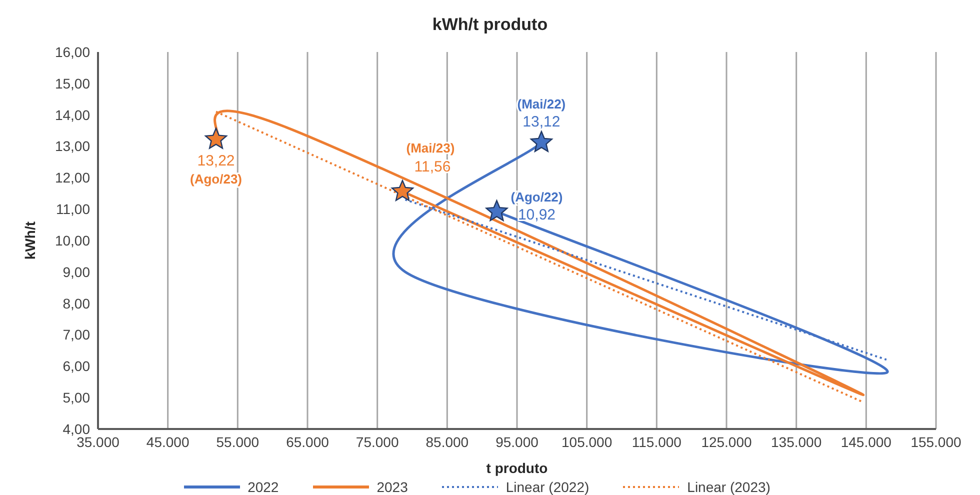 This screenshot has height=495, width=980. What do you see at coordinates (657, 442) in the screenshot?
I see `x-tick-label: 115.000` at bounding box center [657, 442].